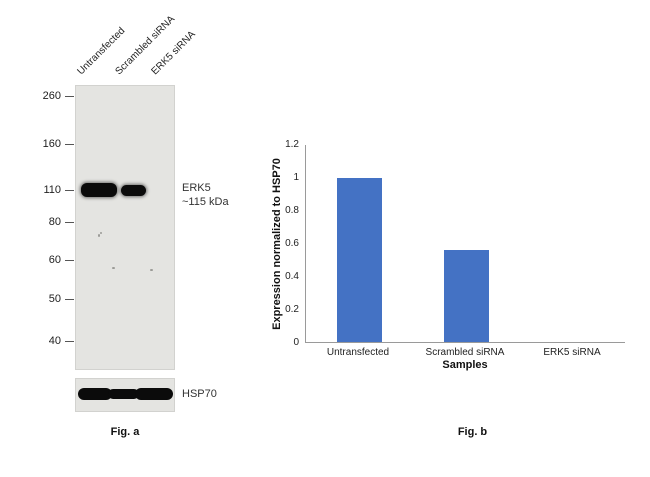 The height and width of the screenshot is (477, 650). I want to click on mw-marker-50: 50, so click(51, 299).